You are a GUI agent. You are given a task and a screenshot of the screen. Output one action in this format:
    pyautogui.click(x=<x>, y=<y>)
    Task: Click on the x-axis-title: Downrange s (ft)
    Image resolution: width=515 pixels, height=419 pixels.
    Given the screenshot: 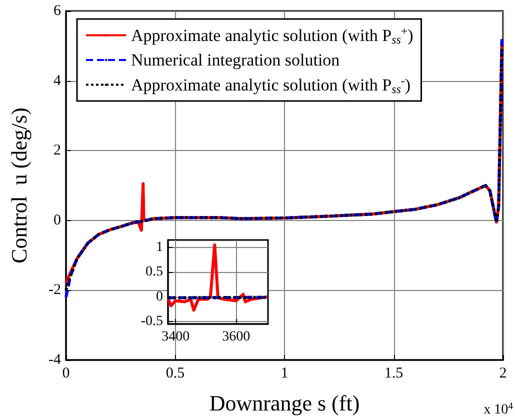 What is the action you would take?
    pyautogui.click(x=284, y=403)
    